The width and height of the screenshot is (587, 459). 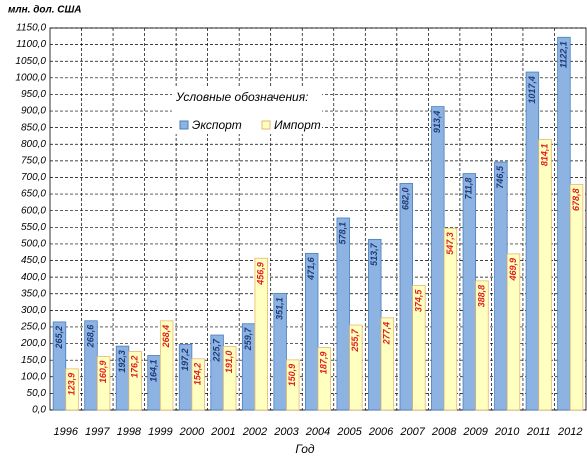 What do you see at coordinates (261, 274) in the screenshot?
I see `data-label: 456,9` at bounding box center [261, 274].